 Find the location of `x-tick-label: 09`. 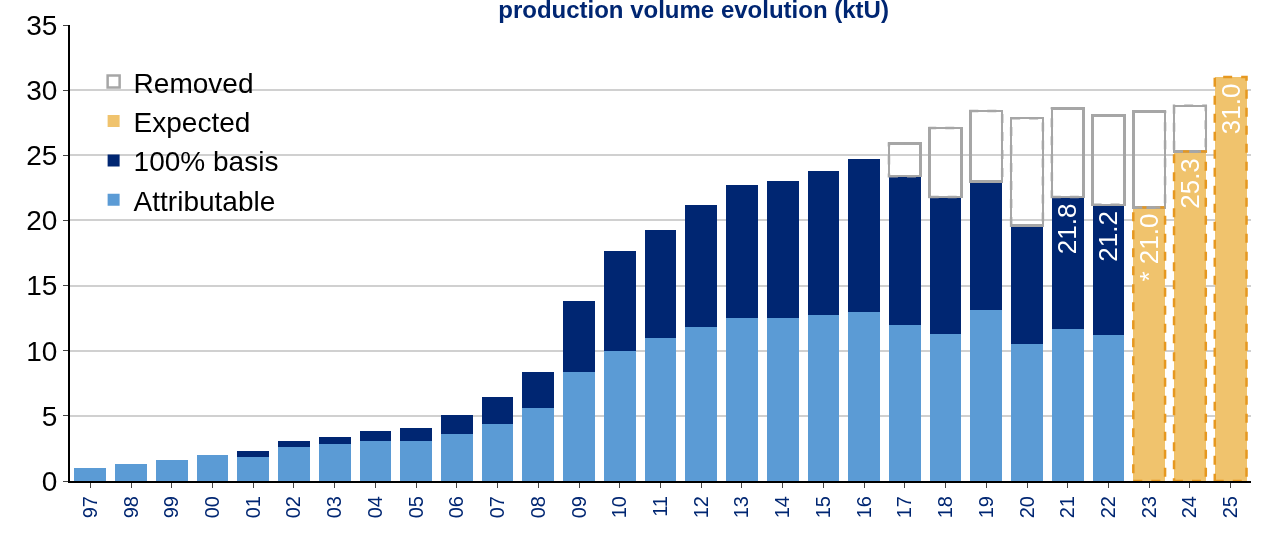

x-tick-label: 09 is located at coordinates (578, 507).